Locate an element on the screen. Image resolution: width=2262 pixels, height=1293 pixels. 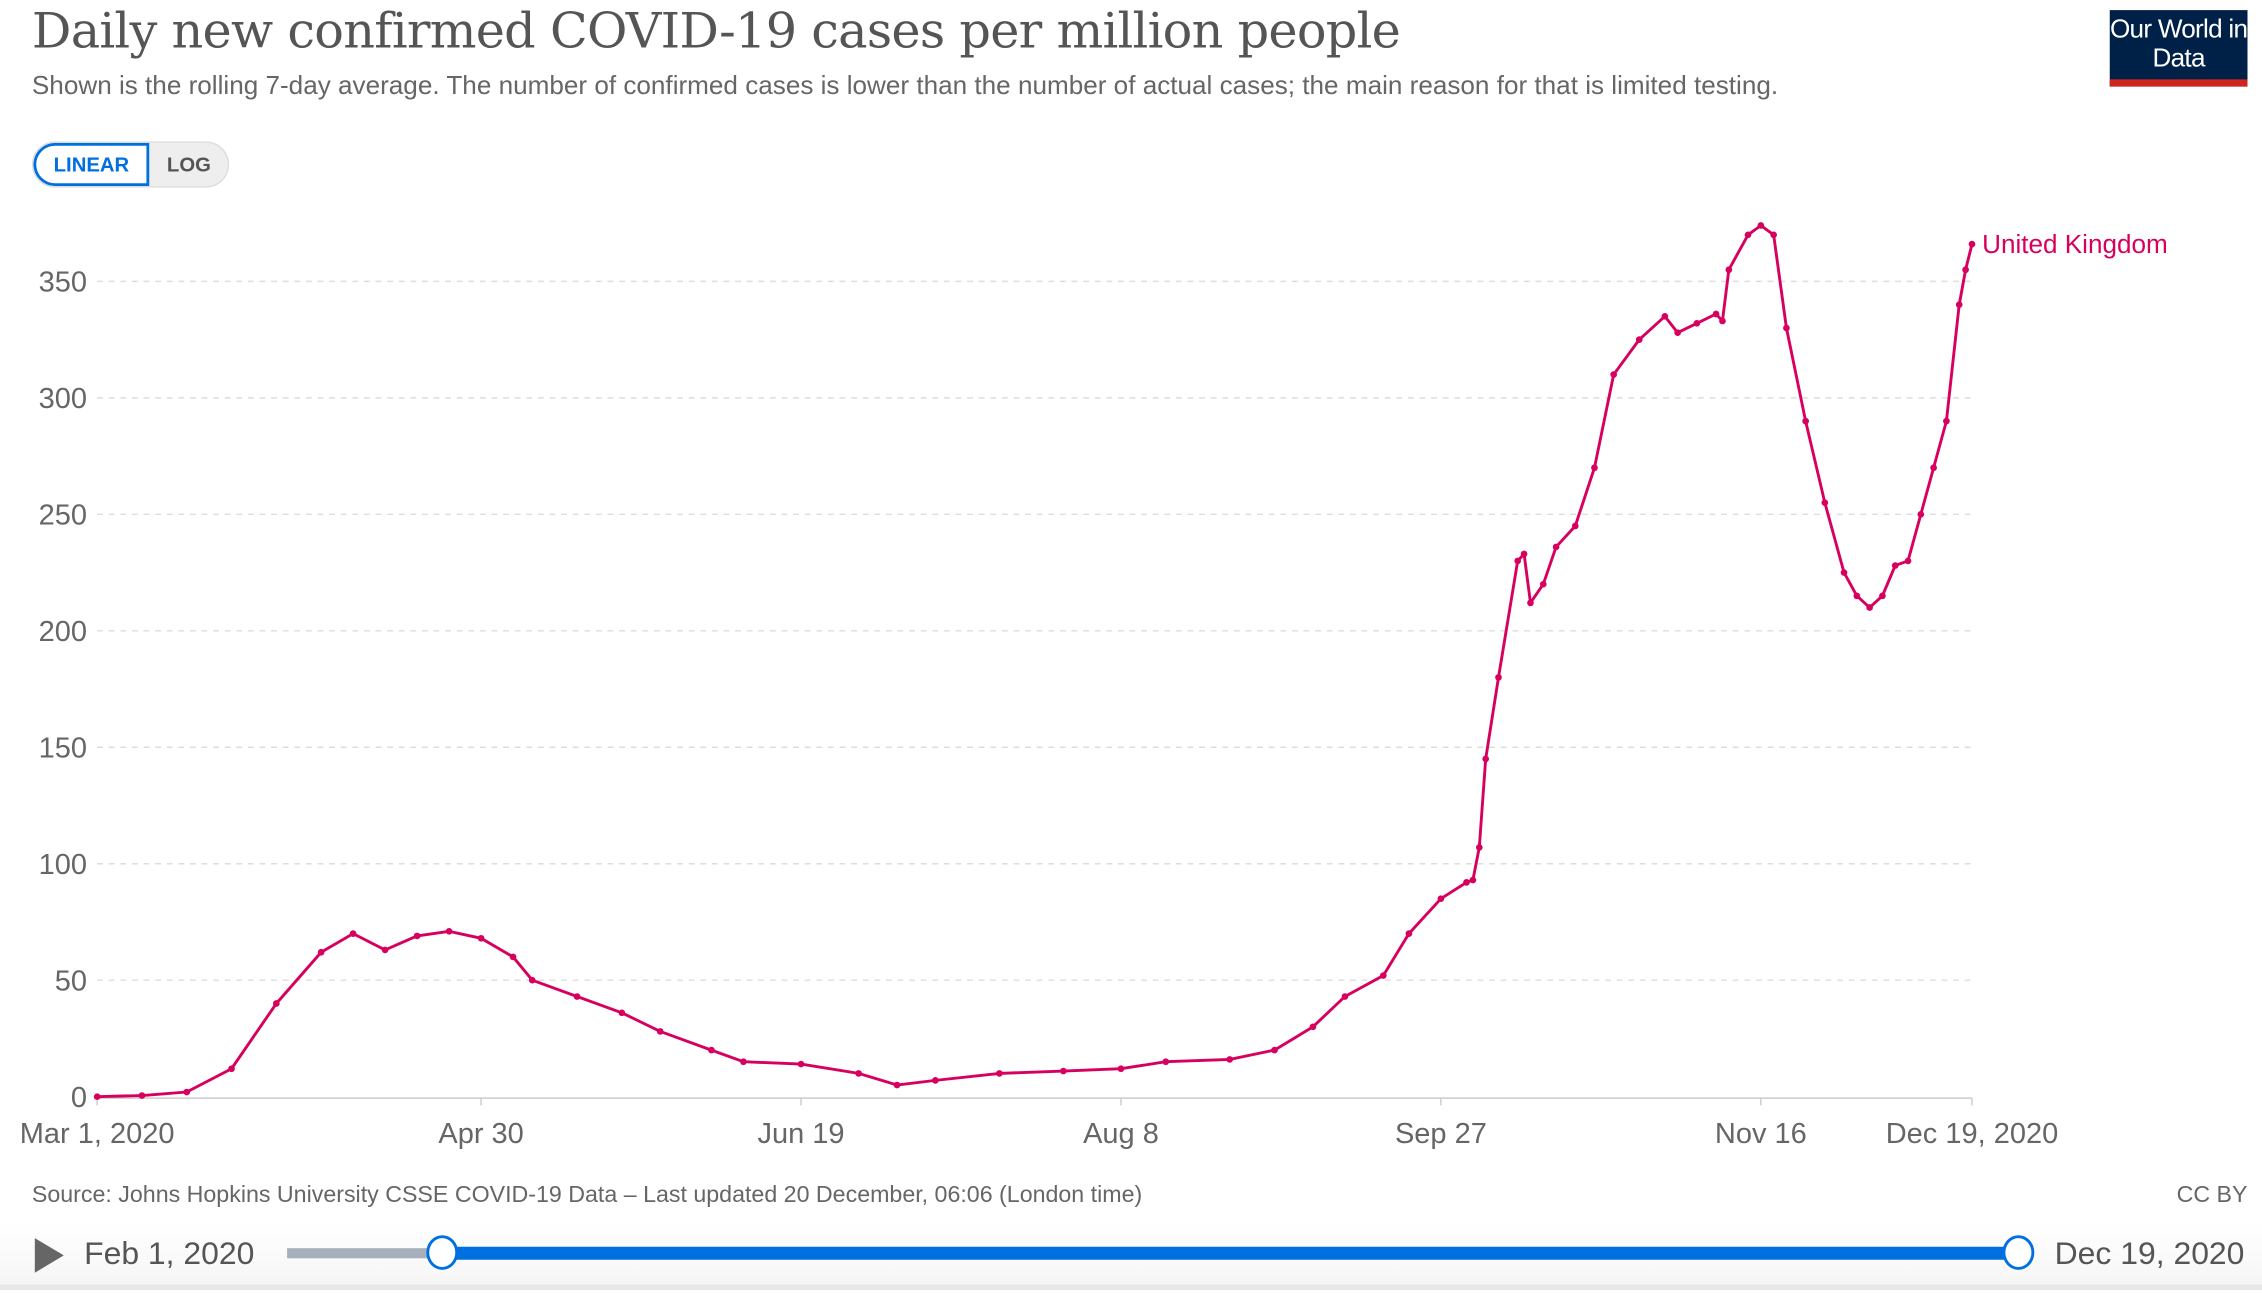
series-label: United Kingdom is located at coordinates (2075, 244).